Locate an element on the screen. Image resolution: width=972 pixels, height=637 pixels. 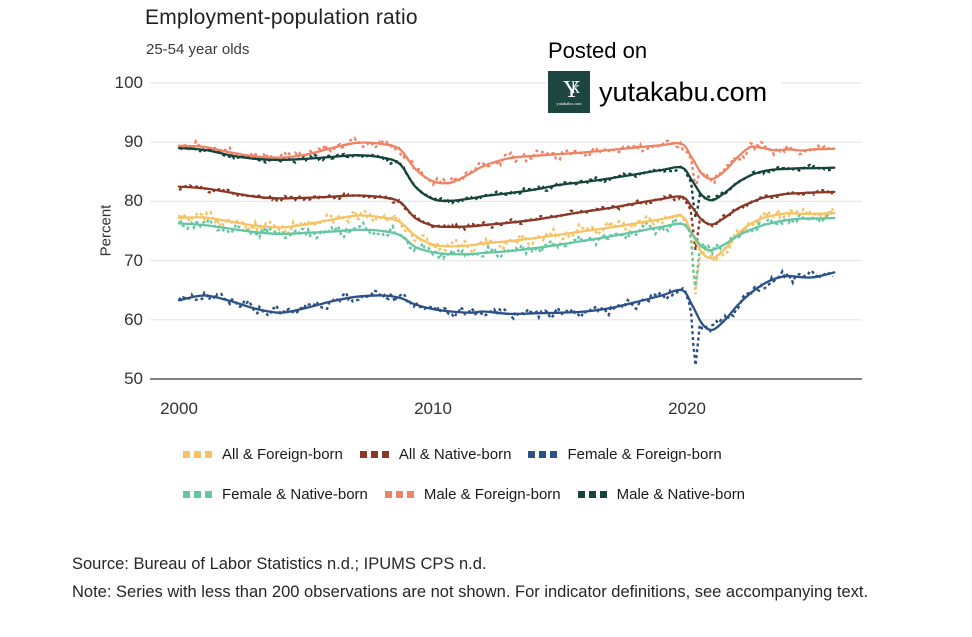
x-tick-label: 2010 is located at coordinates (433, 408).